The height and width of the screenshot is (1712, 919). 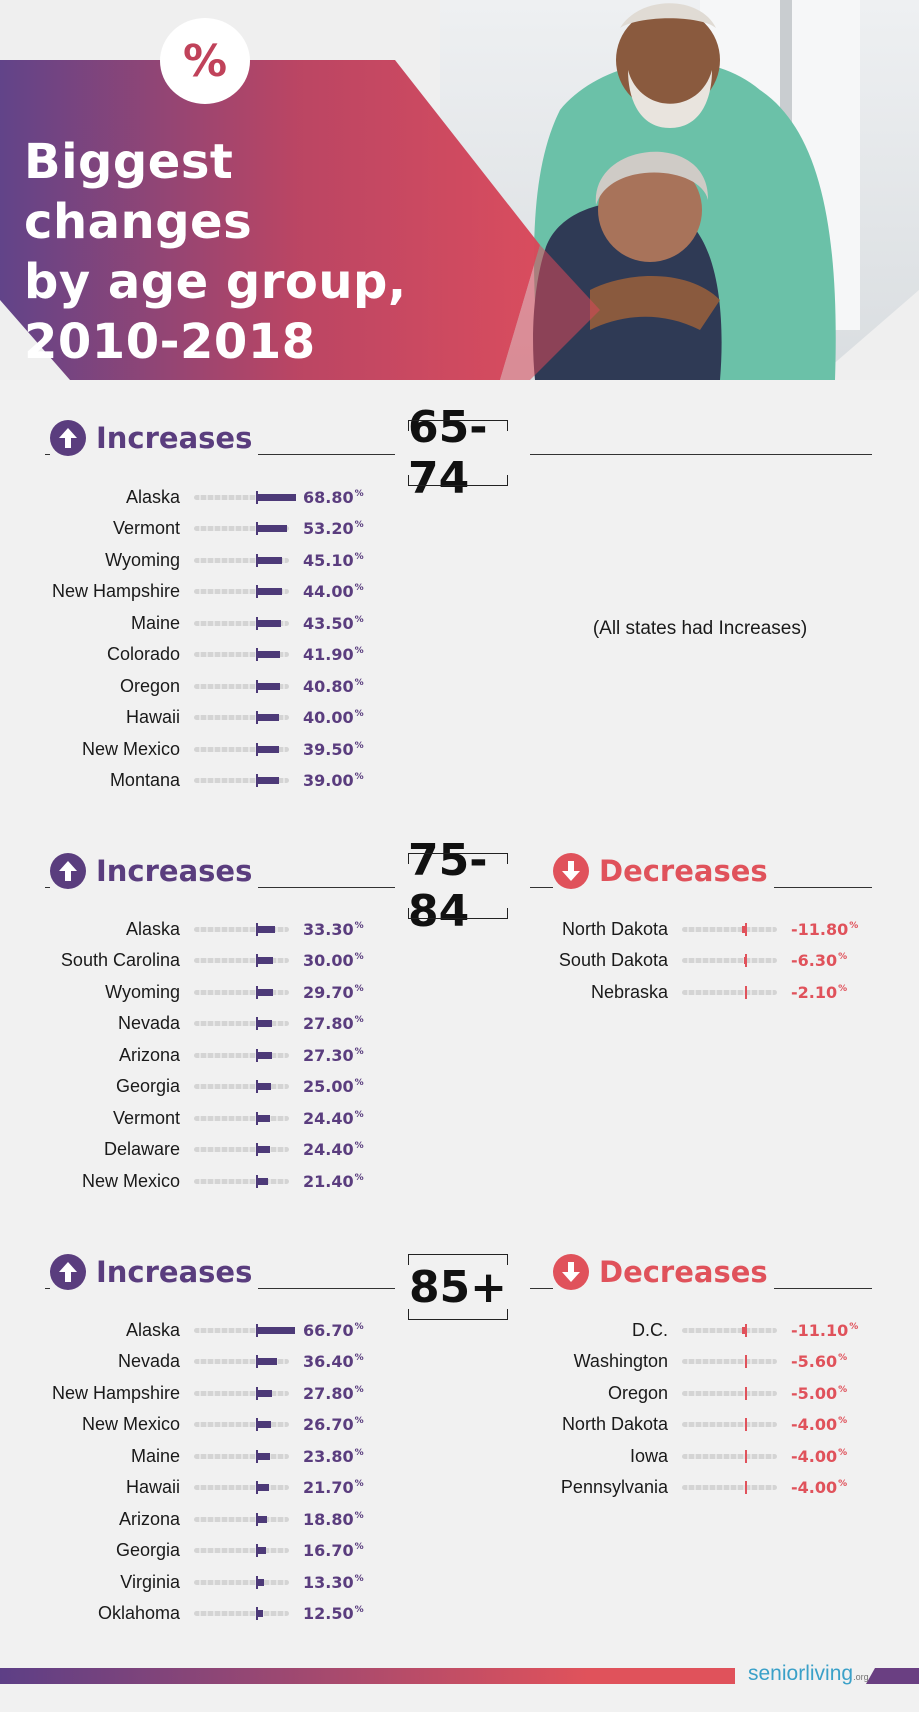 What do you see at coordinates (328, 1023) in the screenshot?
I see `value-number: 27.80` at bounding box center [328, 1023].